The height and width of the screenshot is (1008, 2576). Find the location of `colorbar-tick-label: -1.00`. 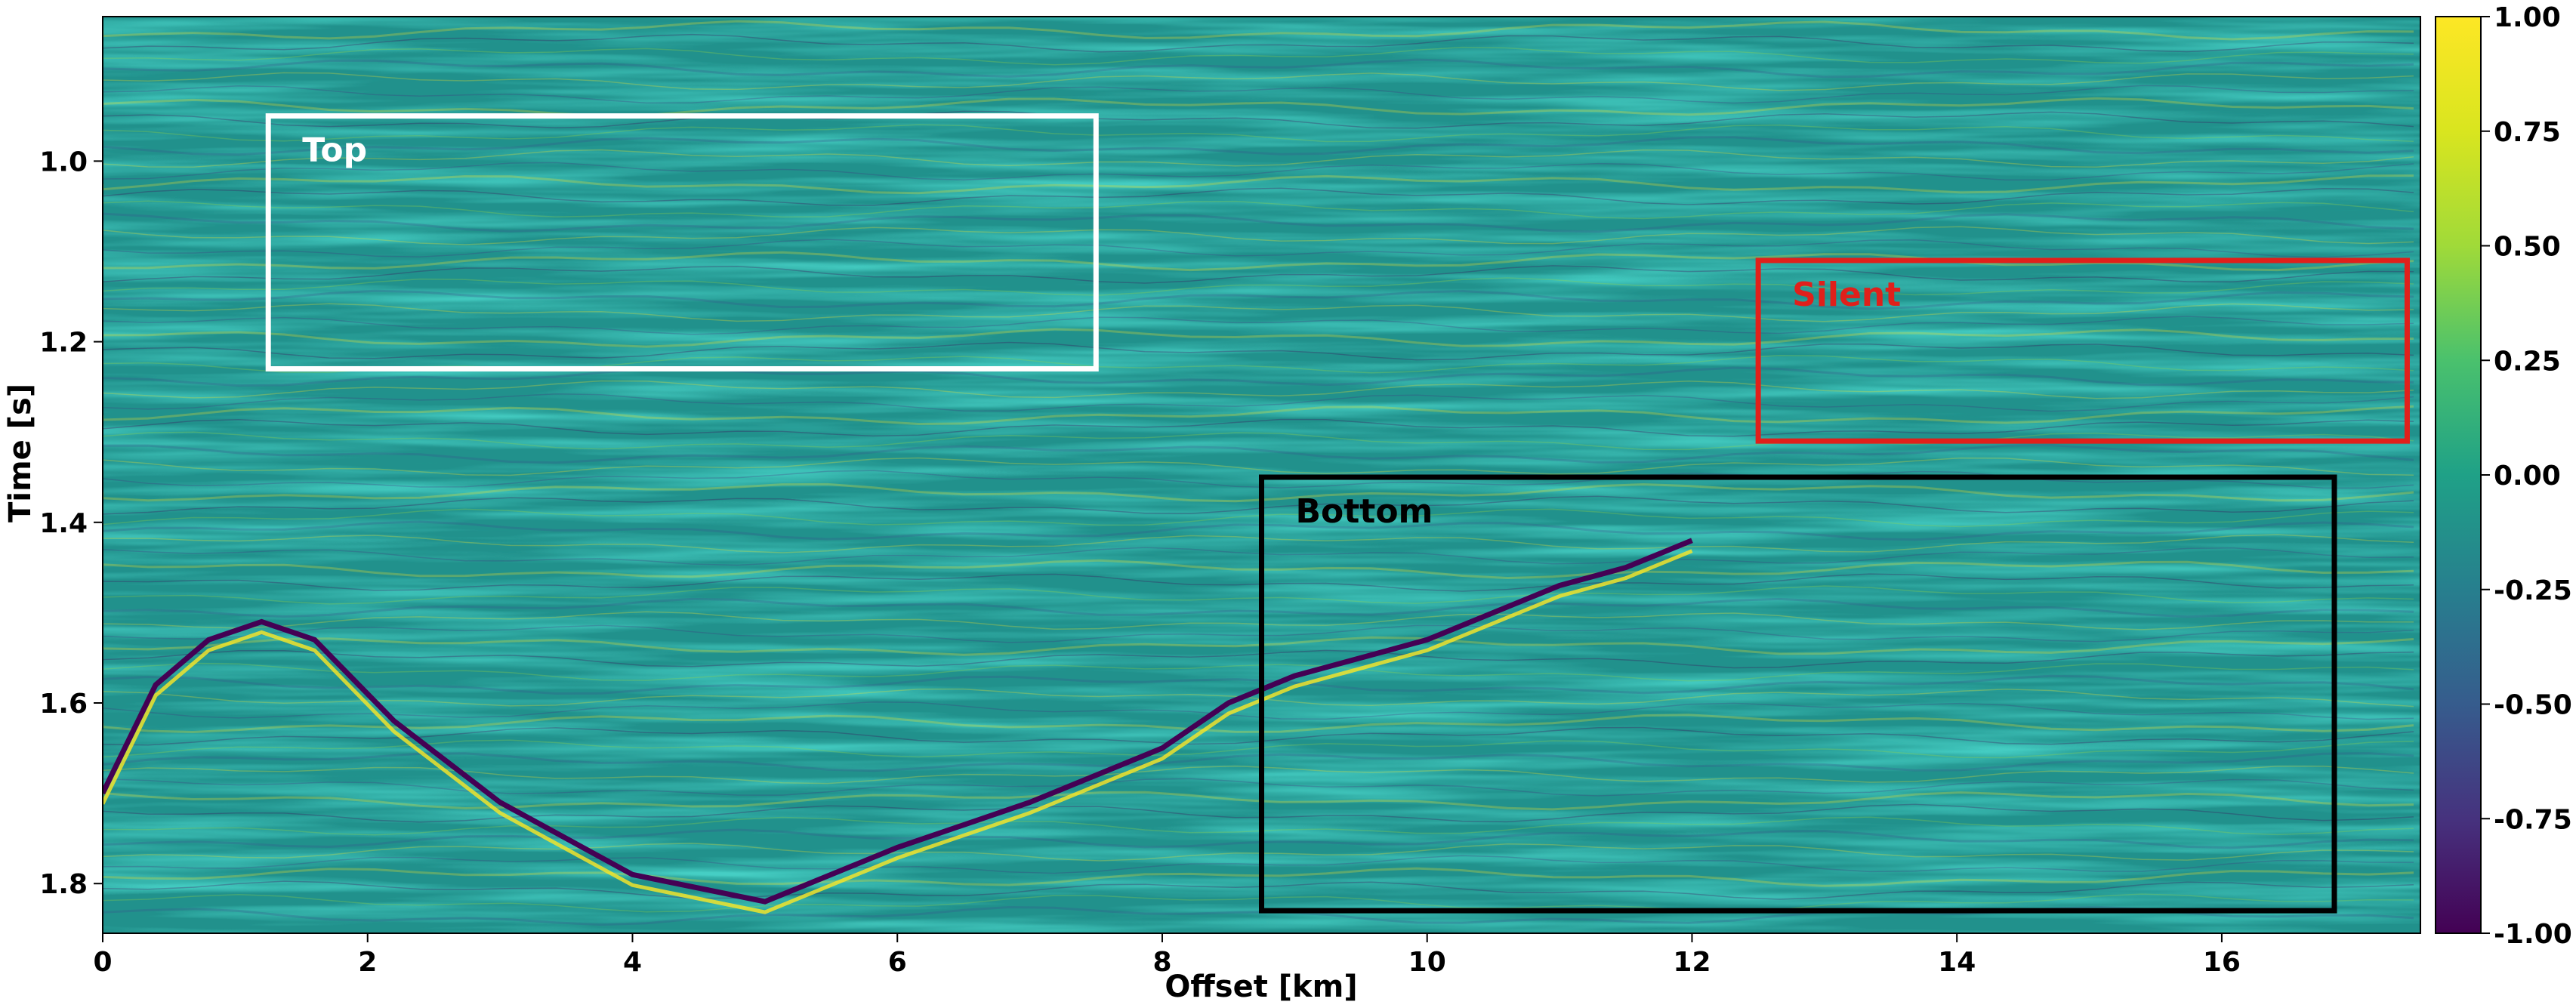

colorbar-tick-label: -1.00 is located at coordinates (2533, 934).